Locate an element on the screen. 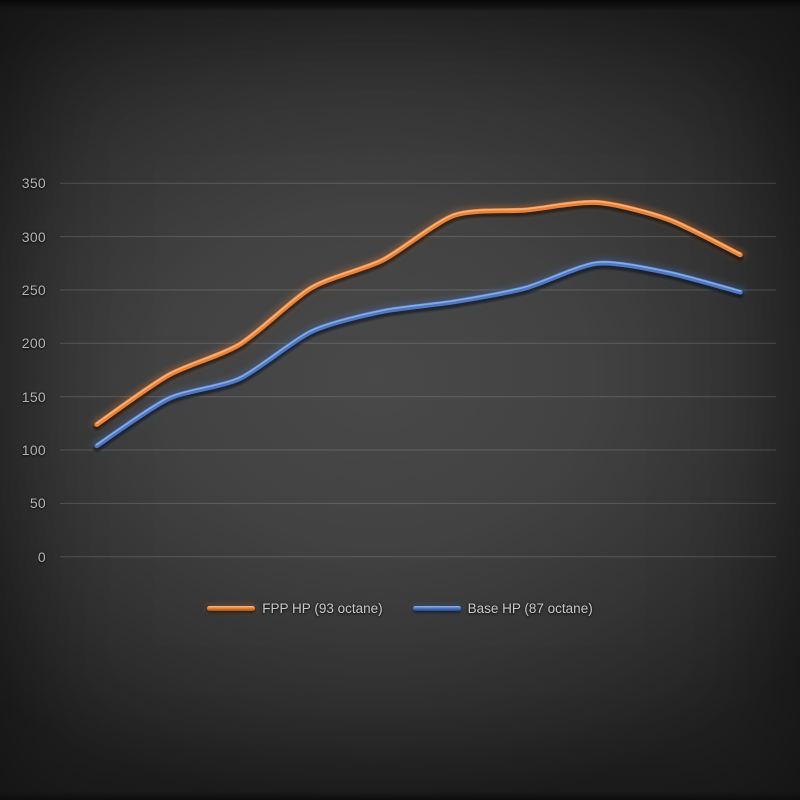 Image resolution: width=800 pixels, height=800 pixels. y-axis: 350 300 250 200 150 100 50 0 is located at coordinates (24, 400).